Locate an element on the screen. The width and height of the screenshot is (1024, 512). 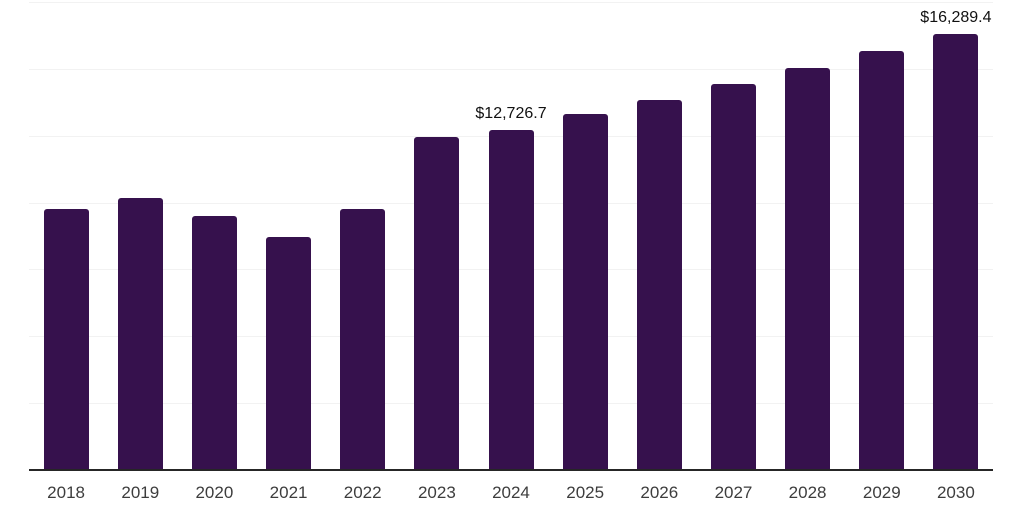
x-tick-label-2025: 2025 is located at coordinates (585, 492).